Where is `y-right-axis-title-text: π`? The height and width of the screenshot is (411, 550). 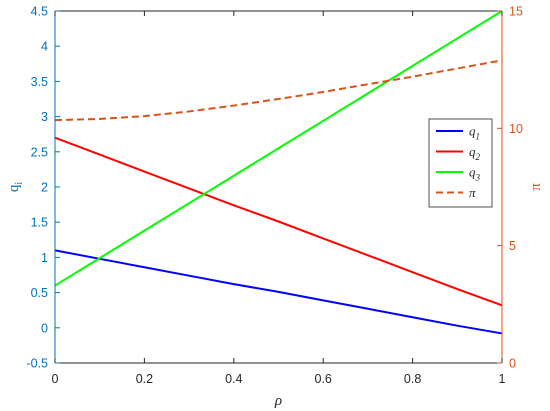 y-right-axis-title-text: π is located at coordinates (536, 187).